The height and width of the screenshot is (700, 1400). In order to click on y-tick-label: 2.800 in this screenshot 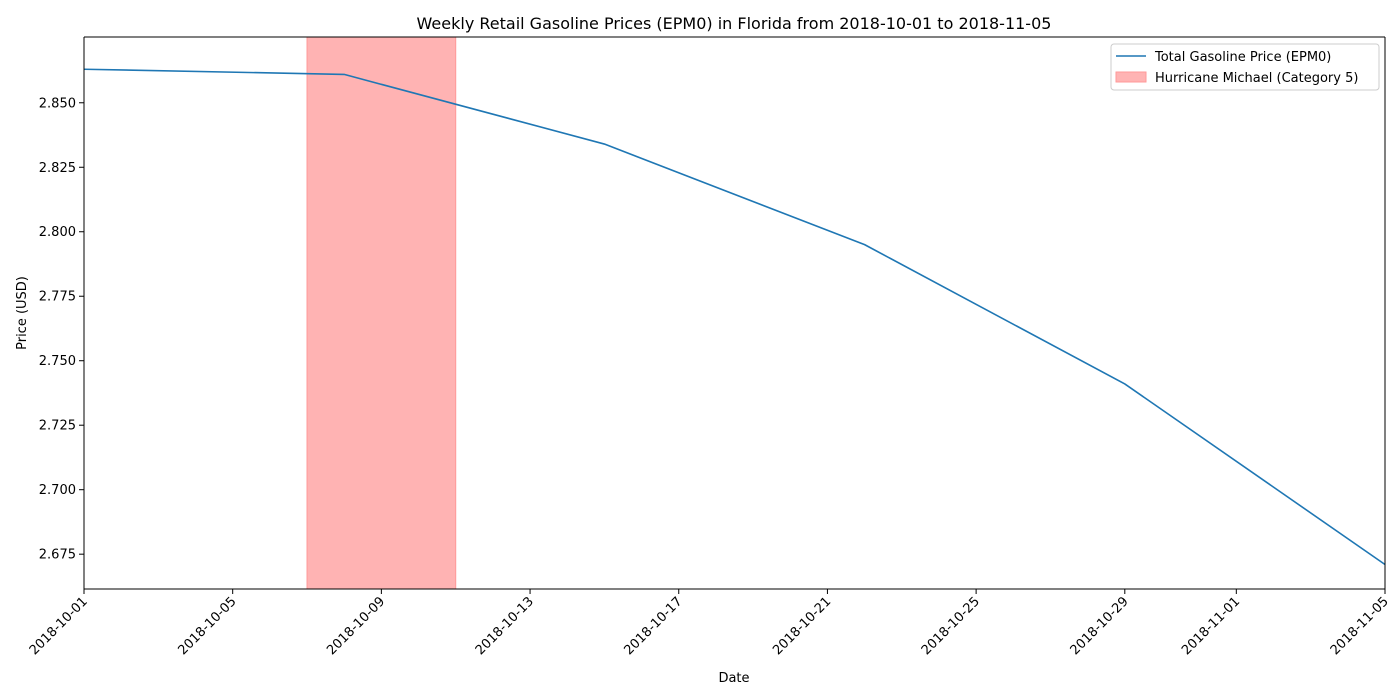, I will do `click(57, 232)`.